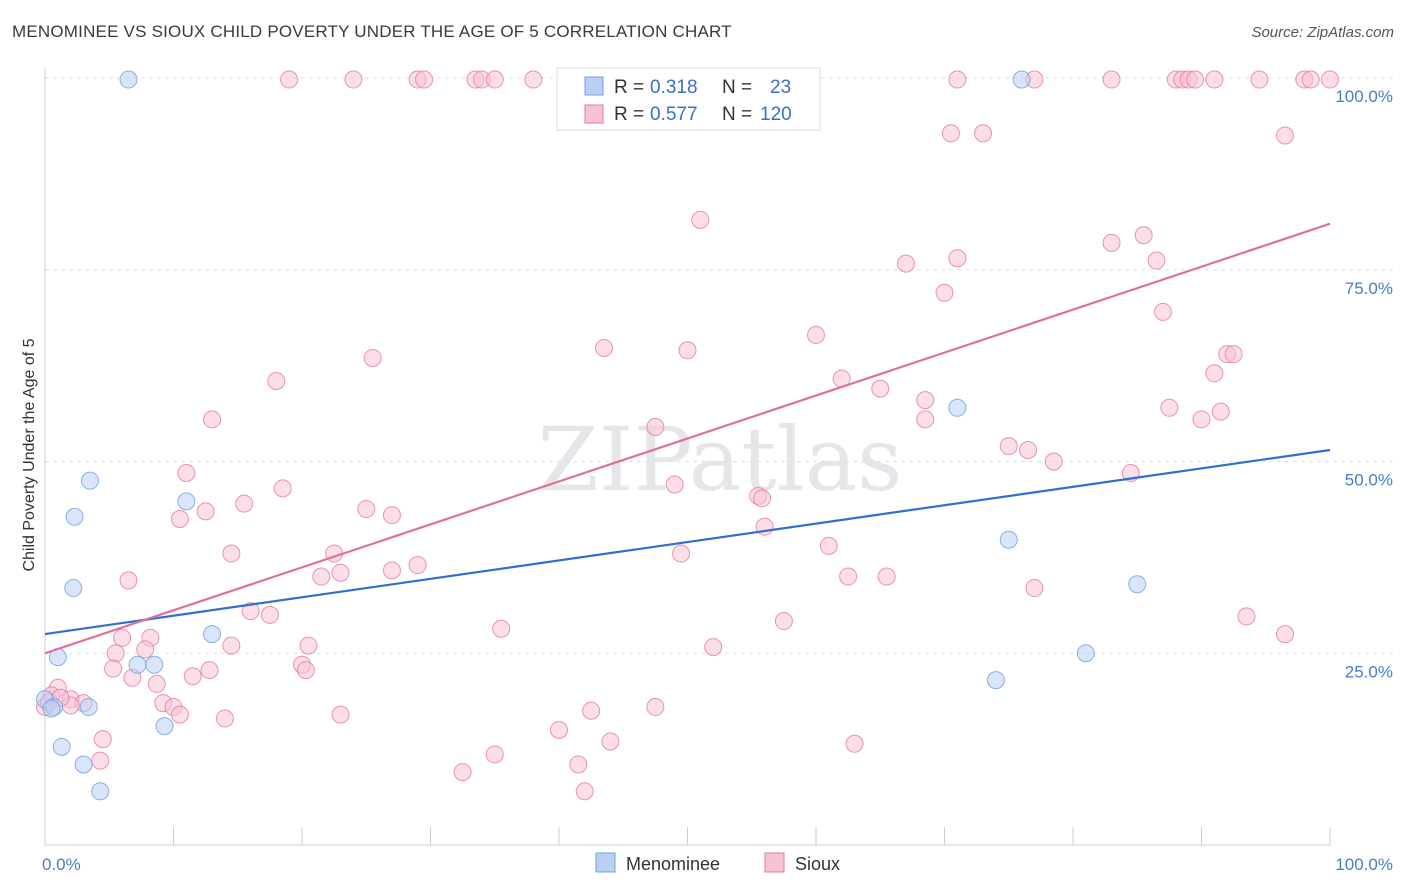  Describe the element at coordinates (1322, 32) in the screenshot. I see `source-label: Source: ZipAtlas.com` at that location.